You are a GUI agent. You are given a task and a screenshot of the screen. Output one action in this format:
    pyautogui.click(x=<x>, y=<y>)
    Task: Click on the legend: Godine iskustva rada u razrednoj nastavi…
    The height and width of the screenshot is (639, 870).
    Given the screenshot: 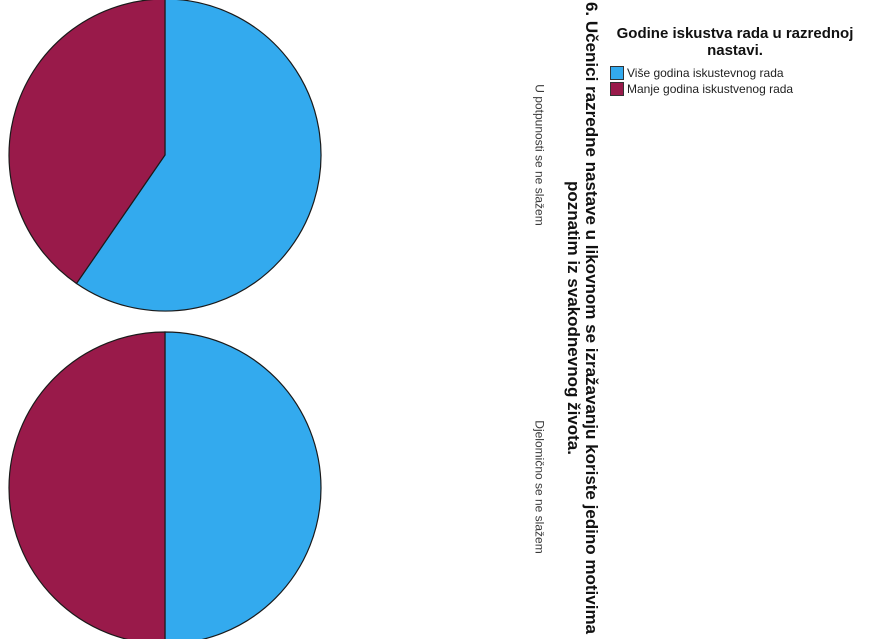 What is the action you would take?
    pyautogui.click(x=735, y=61)
    